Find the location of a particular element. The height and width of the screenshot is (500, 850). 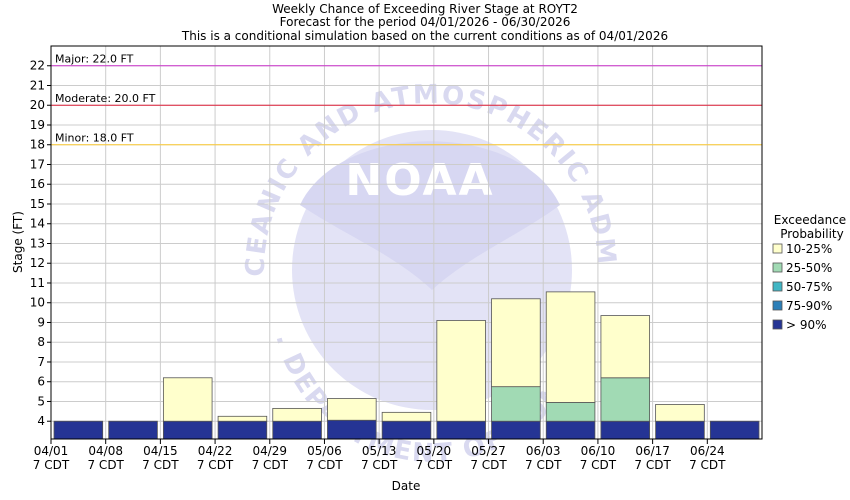

legend-title-line2: Probability is located at coordinates (811, 234).